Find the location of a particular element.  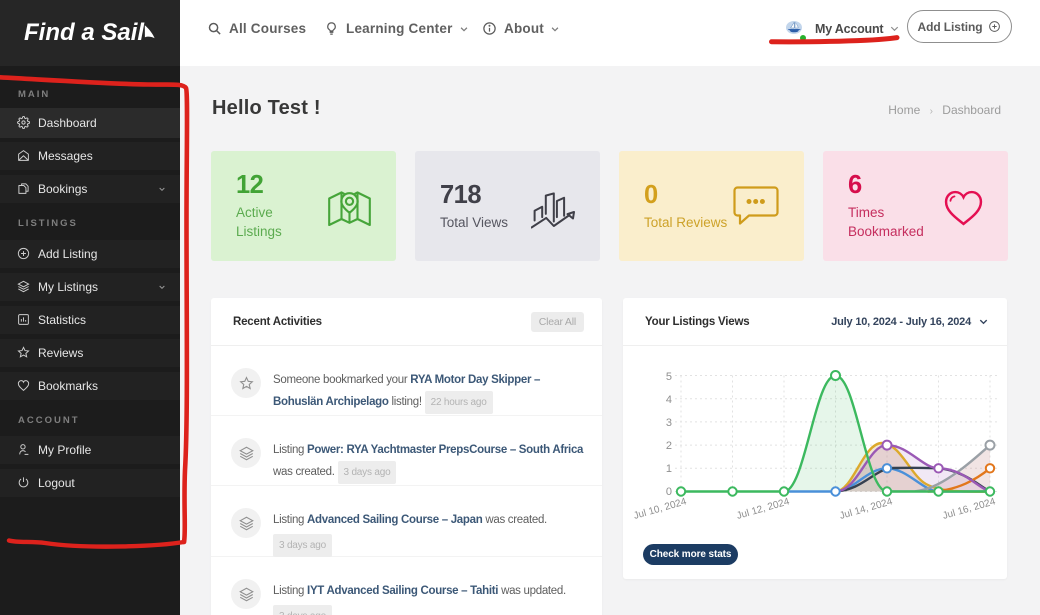

svg-text: 0 is located at coordinates (669, 492).